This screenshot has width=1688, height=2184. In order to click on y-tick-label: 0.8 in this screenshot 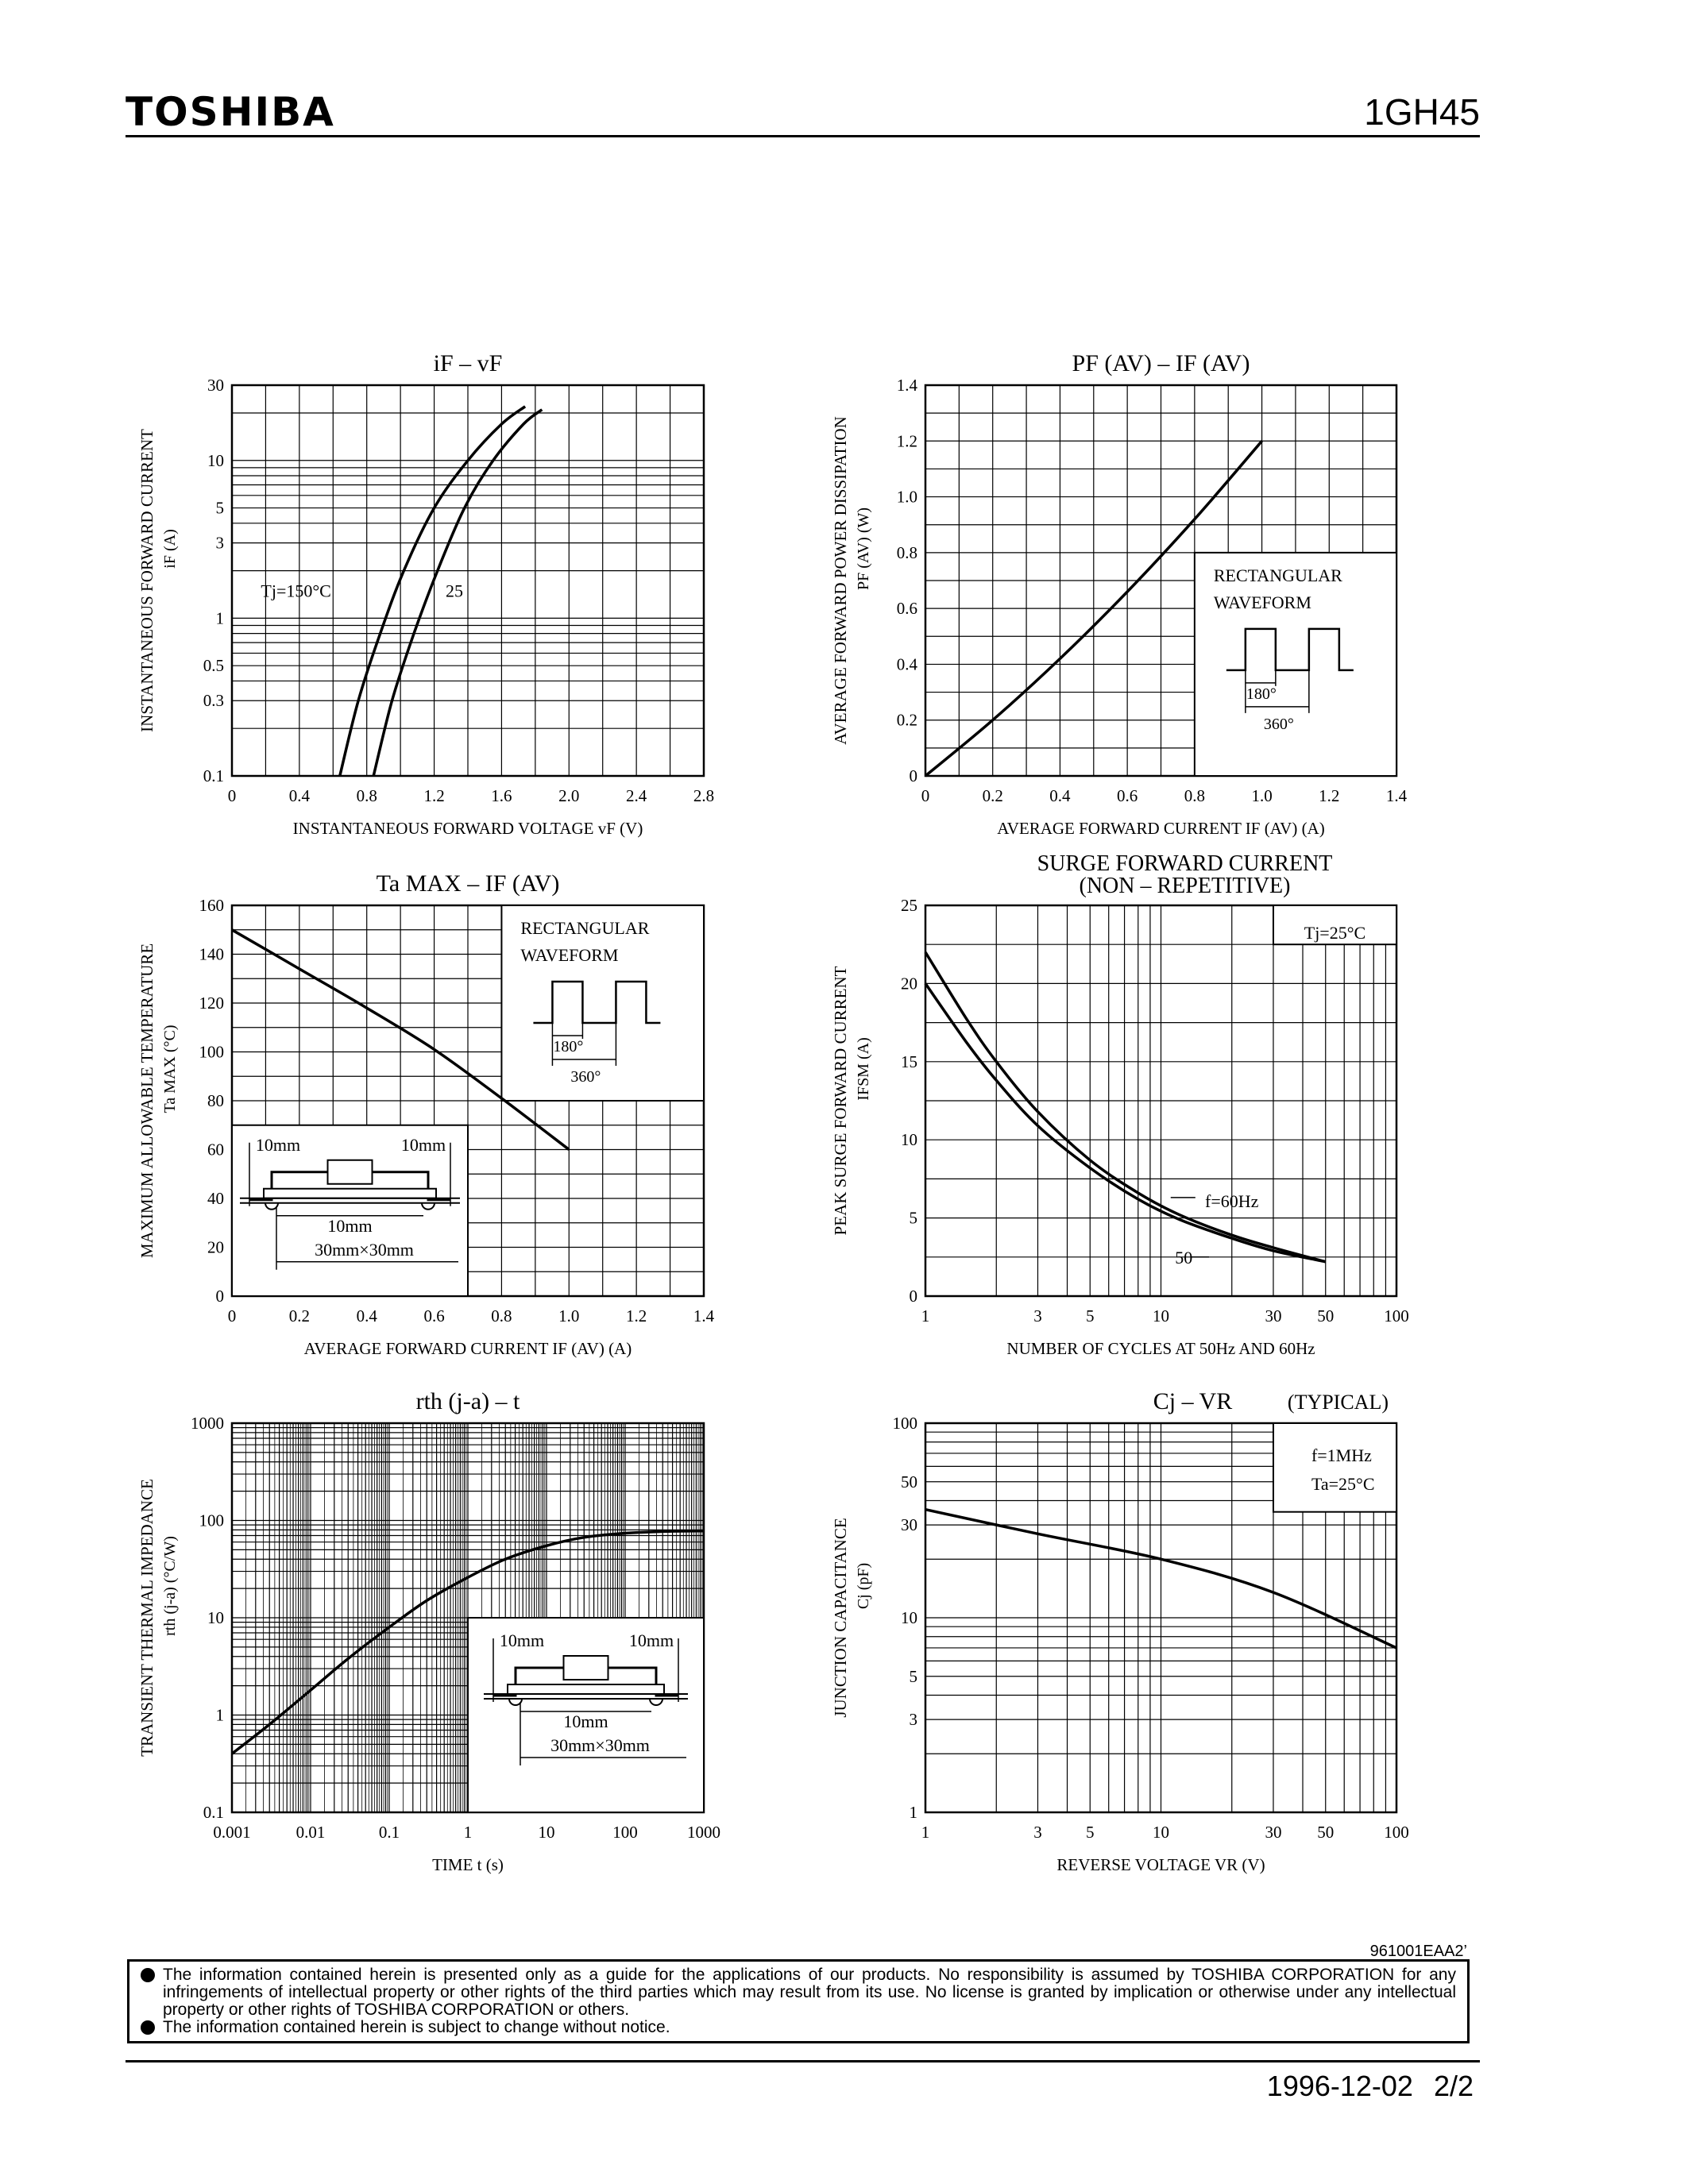, I will do `click(907, 552)`.